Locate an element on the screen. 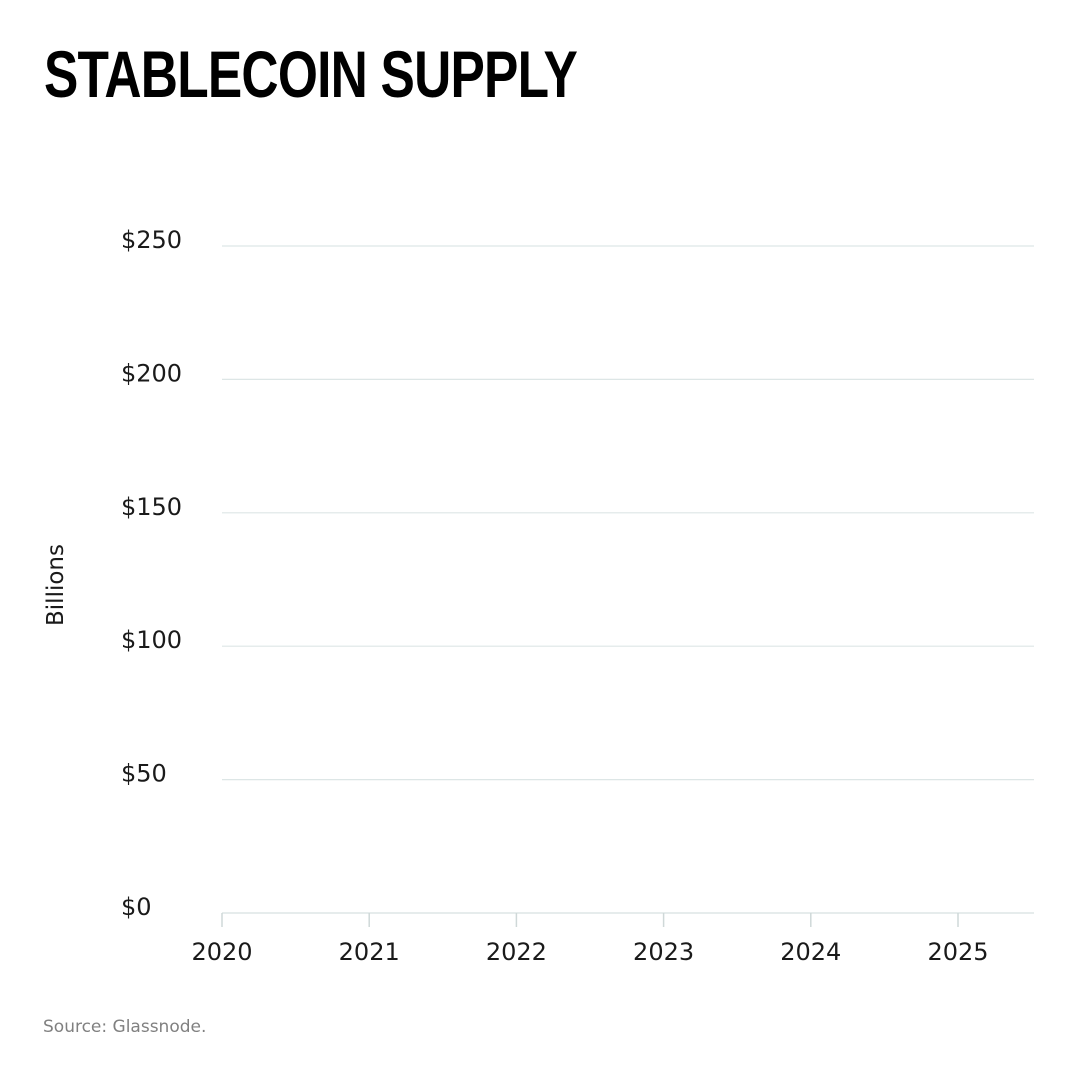 The height and width of the screenshot is (1080, 1080). source-note: Source: Glassnode. is located at coordinates (125, 1027).